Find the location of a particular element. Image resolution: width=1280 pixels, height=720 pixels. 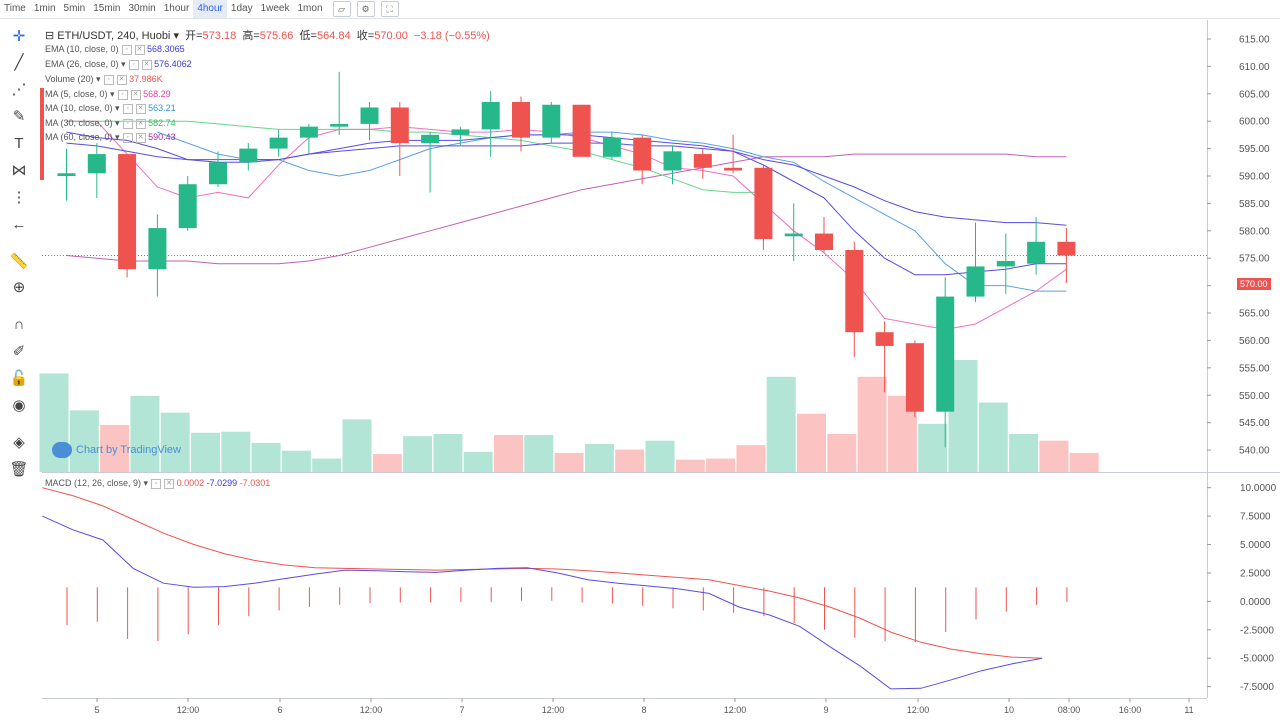

high-value: 575.66 is located at coordinates (276, 36).